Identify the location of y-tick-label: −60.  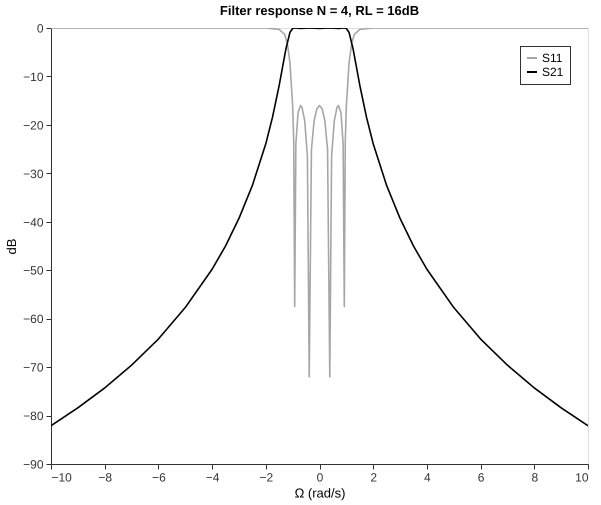
(33, 319).